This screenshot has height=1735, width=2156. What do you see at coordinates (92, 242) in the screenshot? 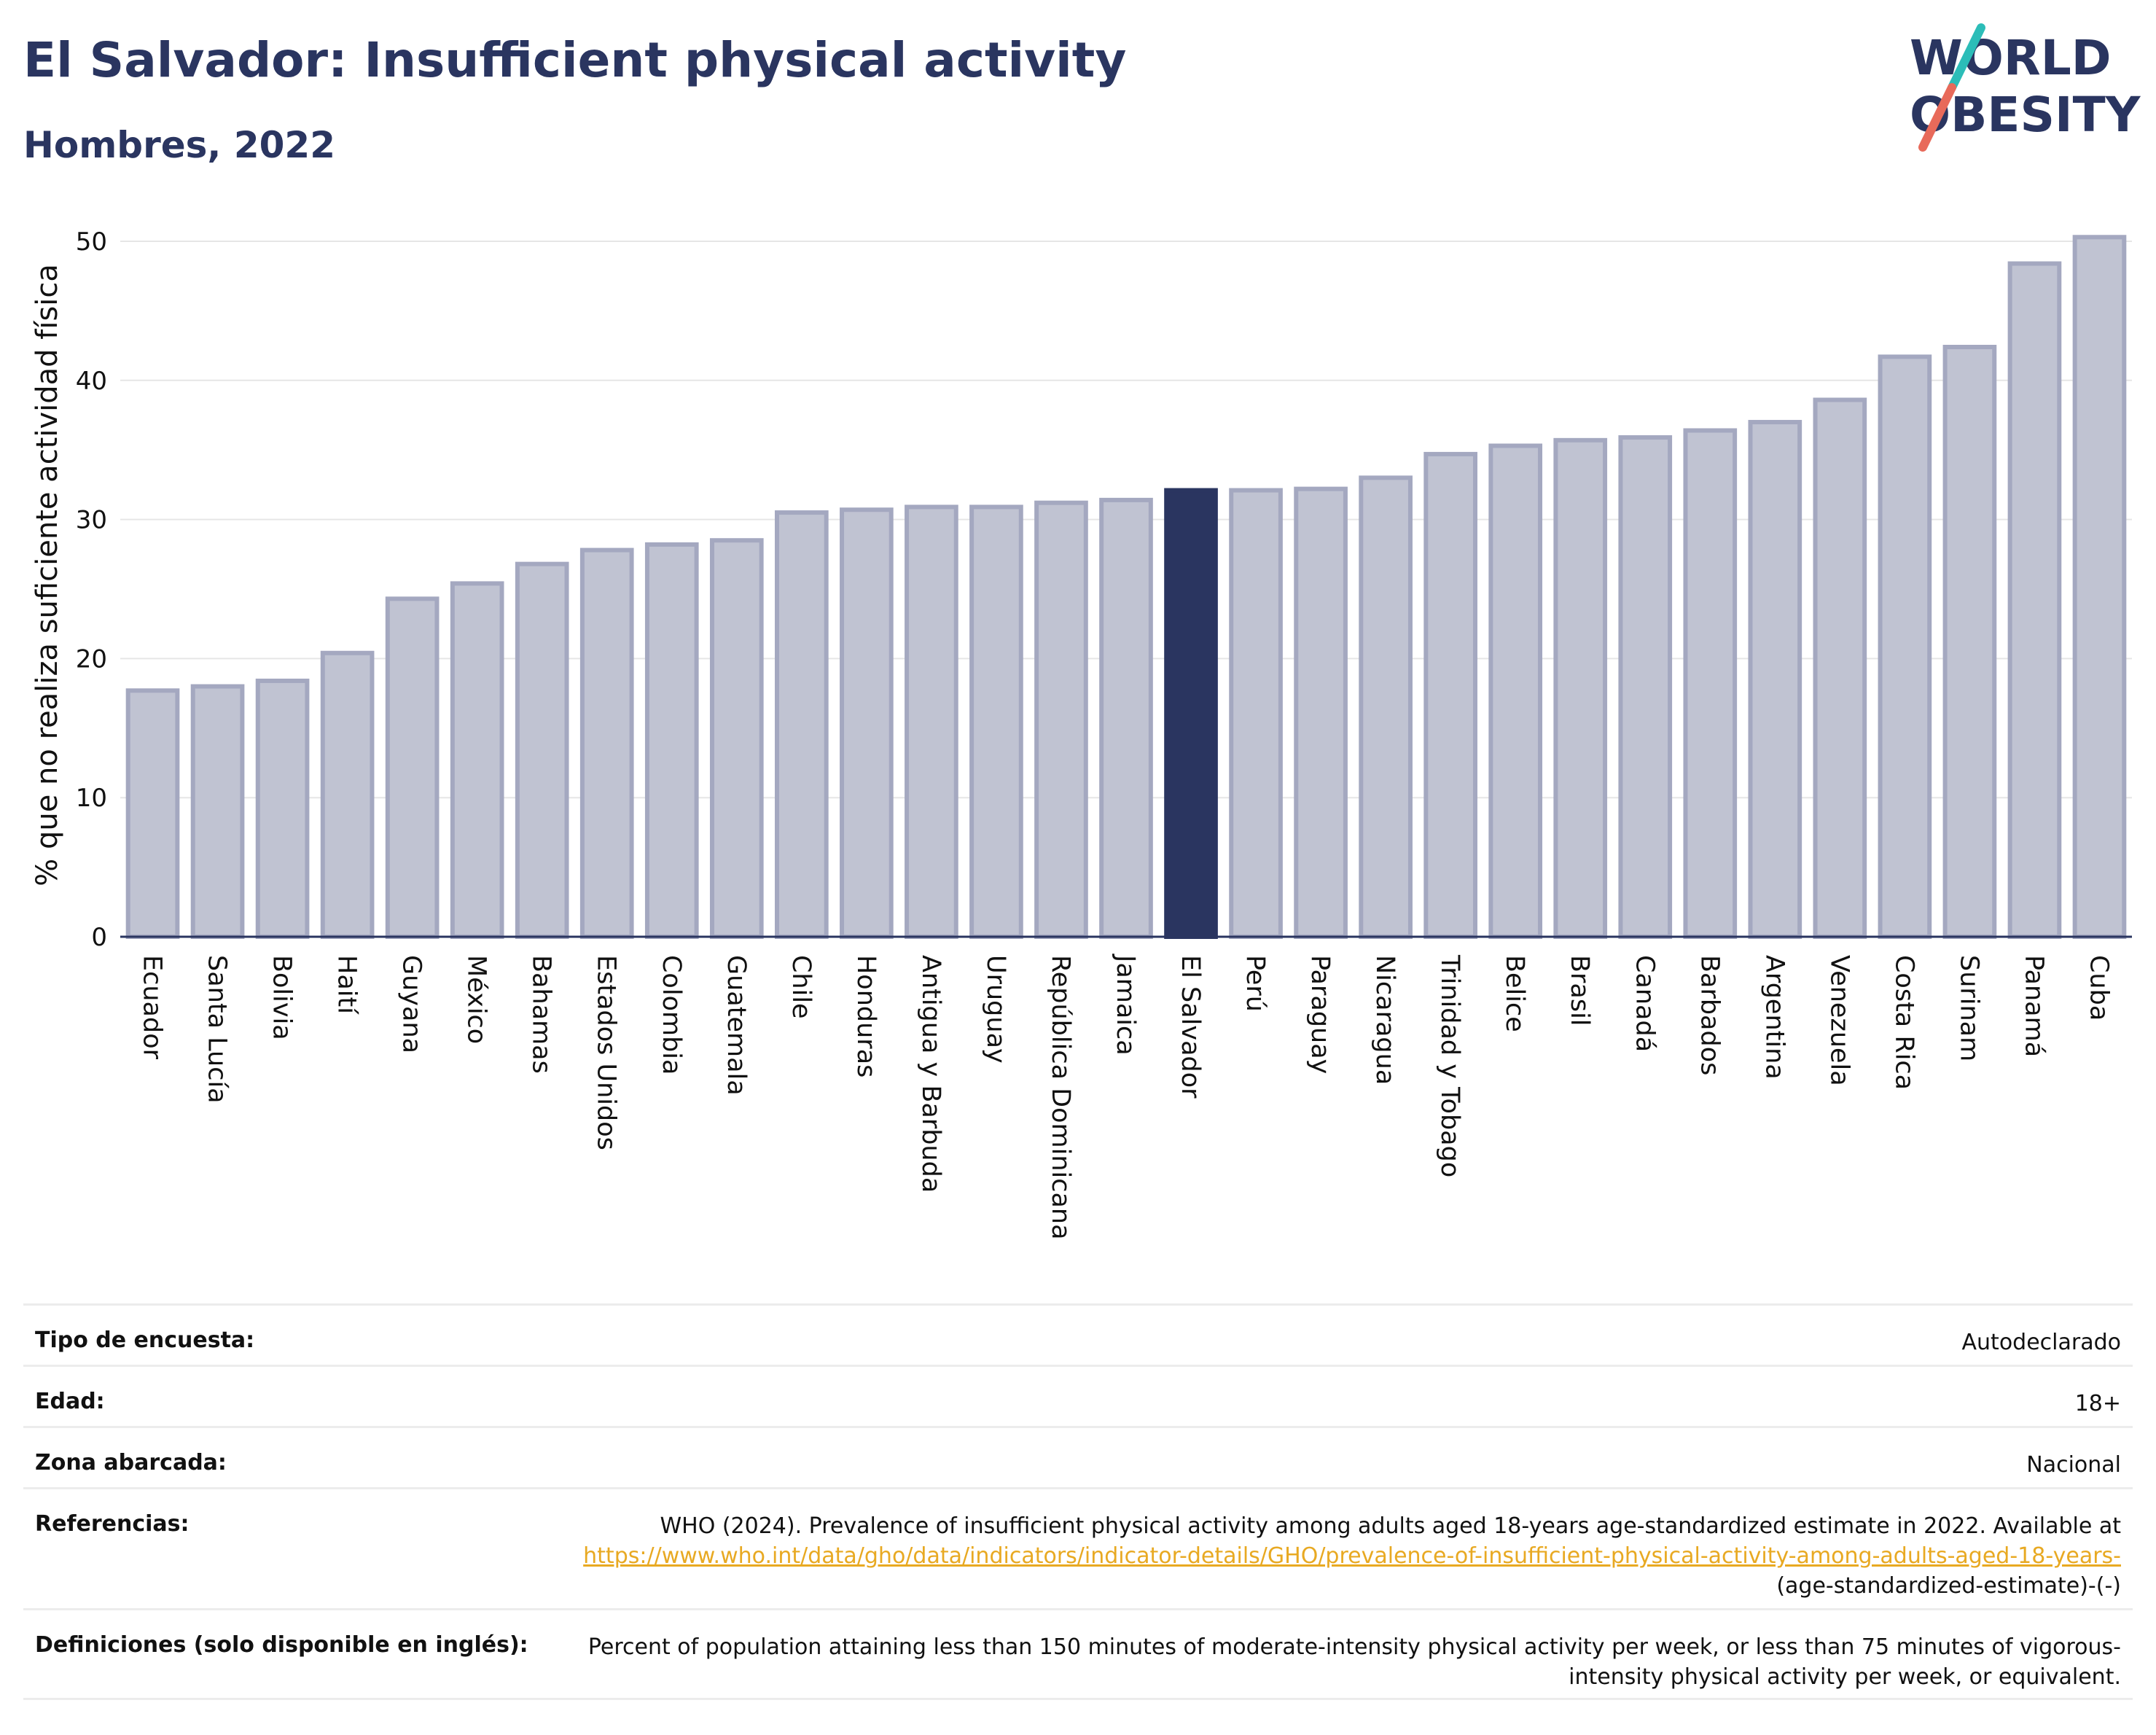
I see `y-tick-label: 50` at bounding box center [92, 242].